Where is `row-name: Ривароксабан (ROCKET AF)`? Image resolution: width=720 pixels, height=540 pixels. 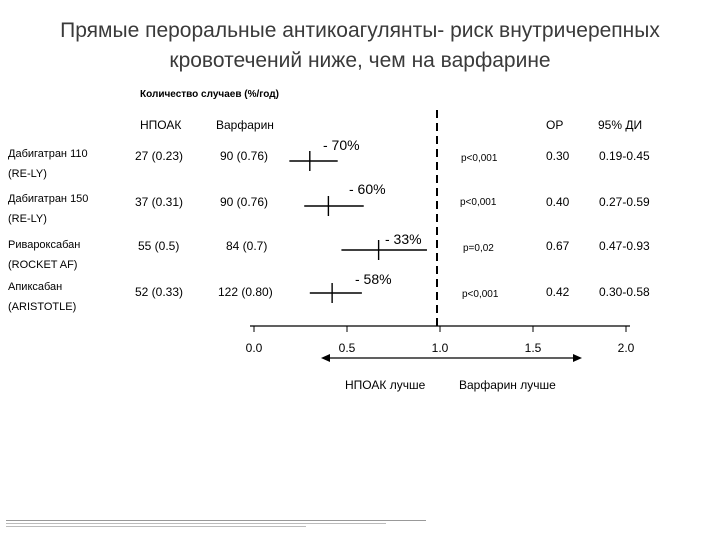
row-name: Ривароксабан (ROCKET AF) is located at coordinates (44, 255).